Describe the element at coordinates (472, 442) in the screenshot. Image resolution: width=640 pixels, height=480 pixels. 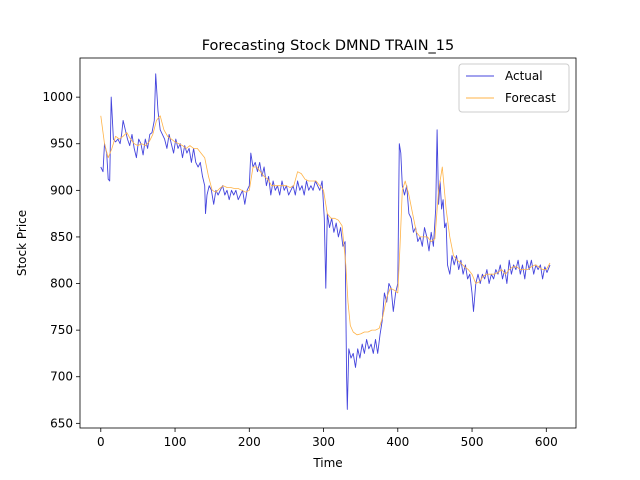
I see `x-tick-label: 500` at that location.